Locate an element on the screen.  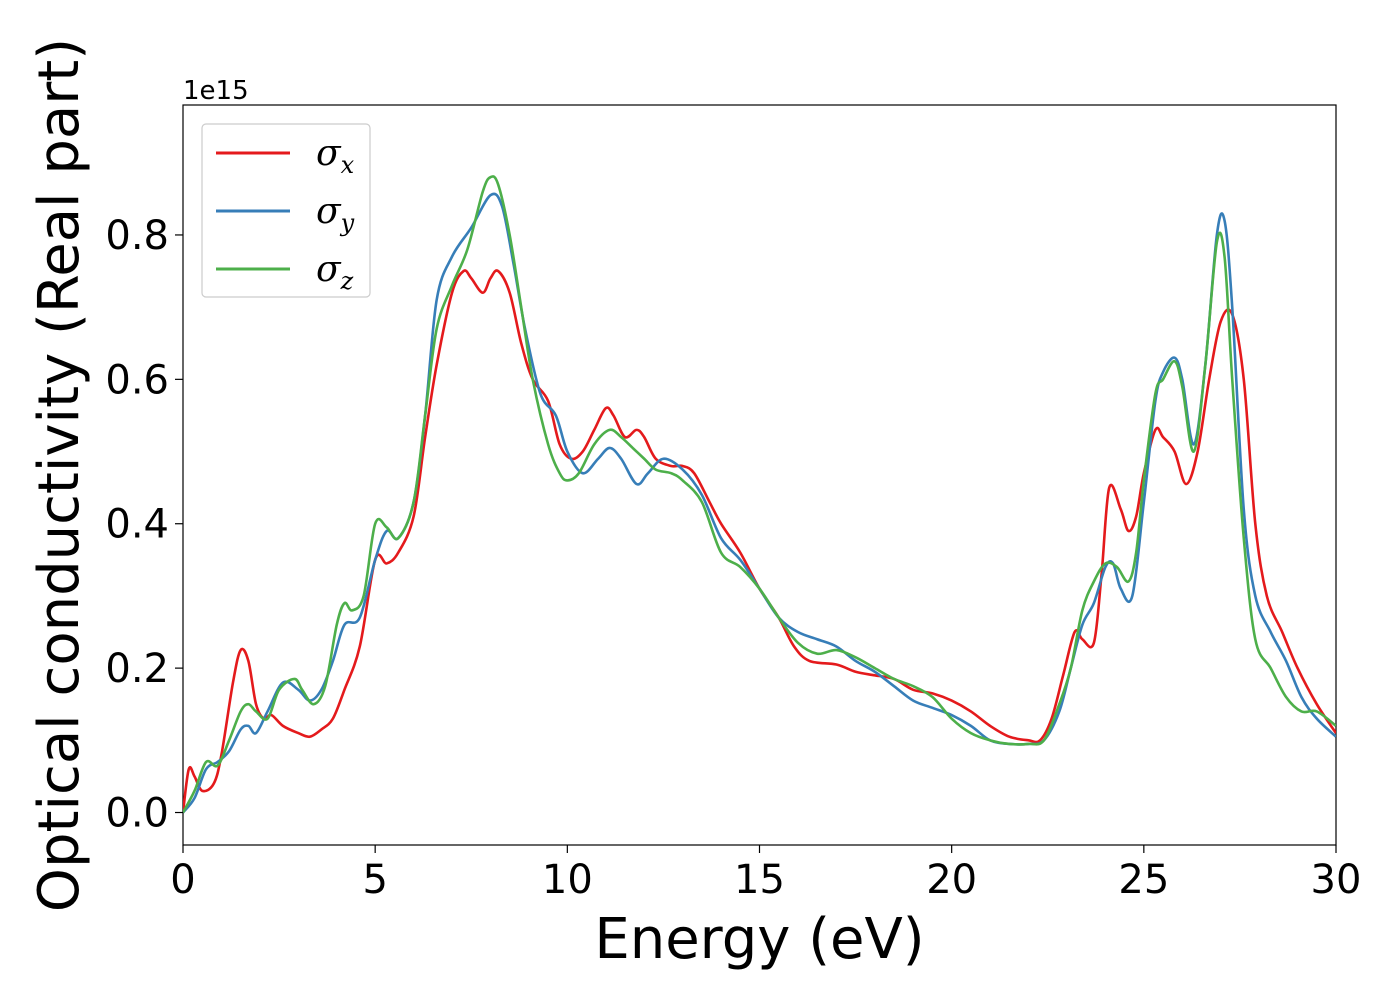
y-axis: 0.0 0.2 0.4 0.6 0.8 is located at coordinates (144, 525).